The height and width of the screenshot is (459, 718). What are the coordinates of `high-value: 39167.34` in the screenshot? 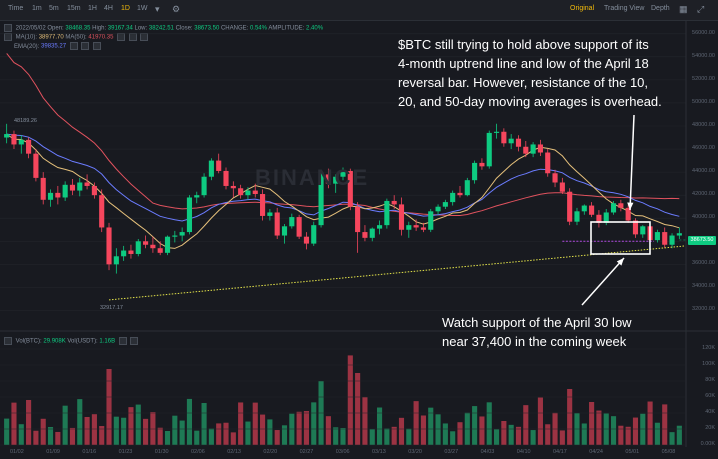 It's located at (120, 28).